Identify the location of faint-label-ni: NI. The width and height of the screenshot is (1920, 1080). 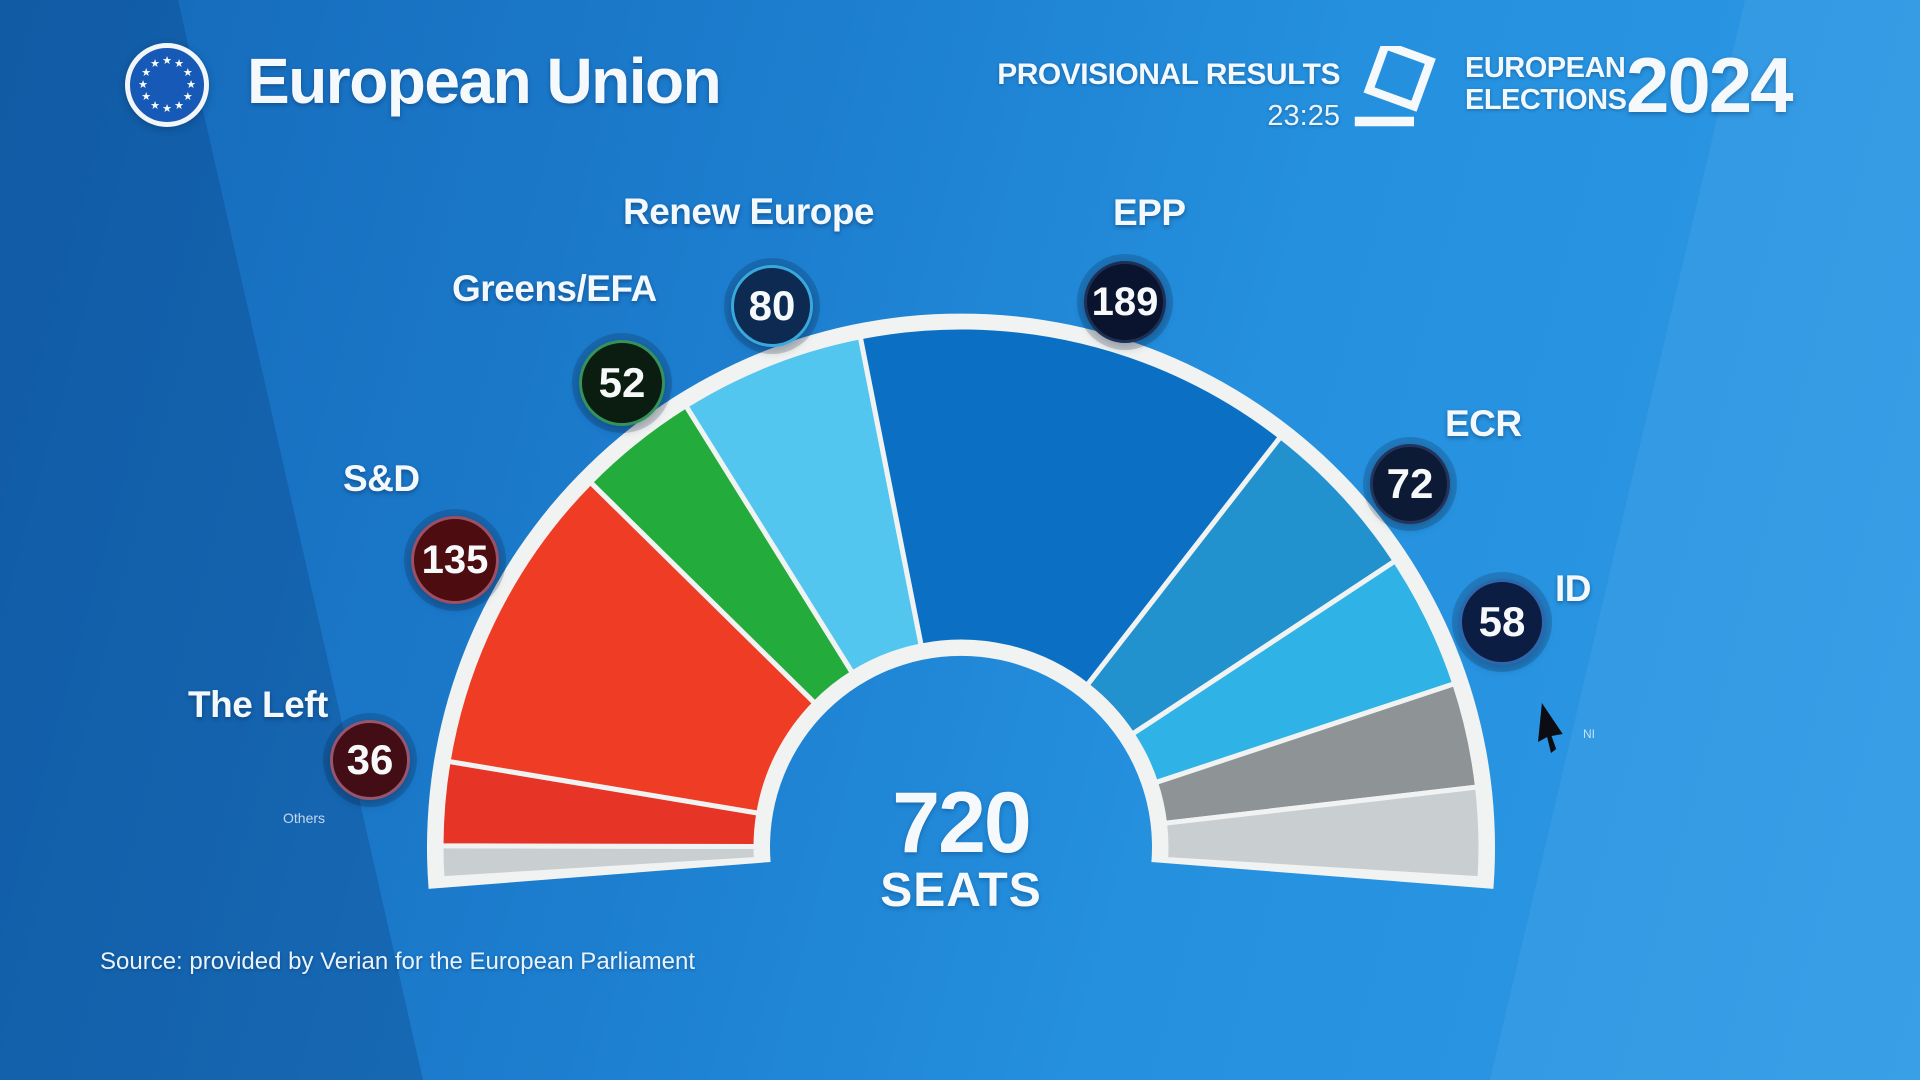
(1589, 734).